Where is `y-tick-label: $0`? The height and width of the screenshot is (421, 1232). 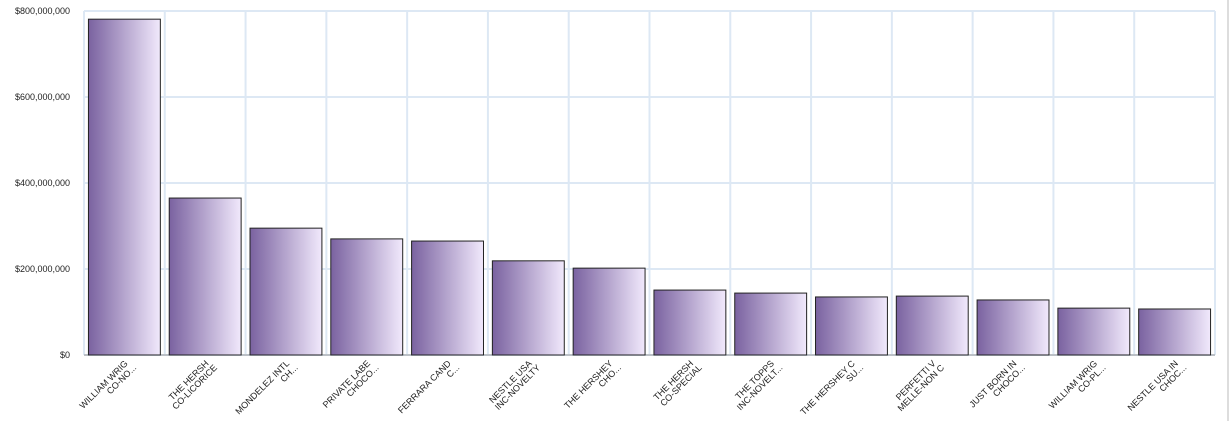
y-tick-label: $0 is located at coordinates (65, 355).